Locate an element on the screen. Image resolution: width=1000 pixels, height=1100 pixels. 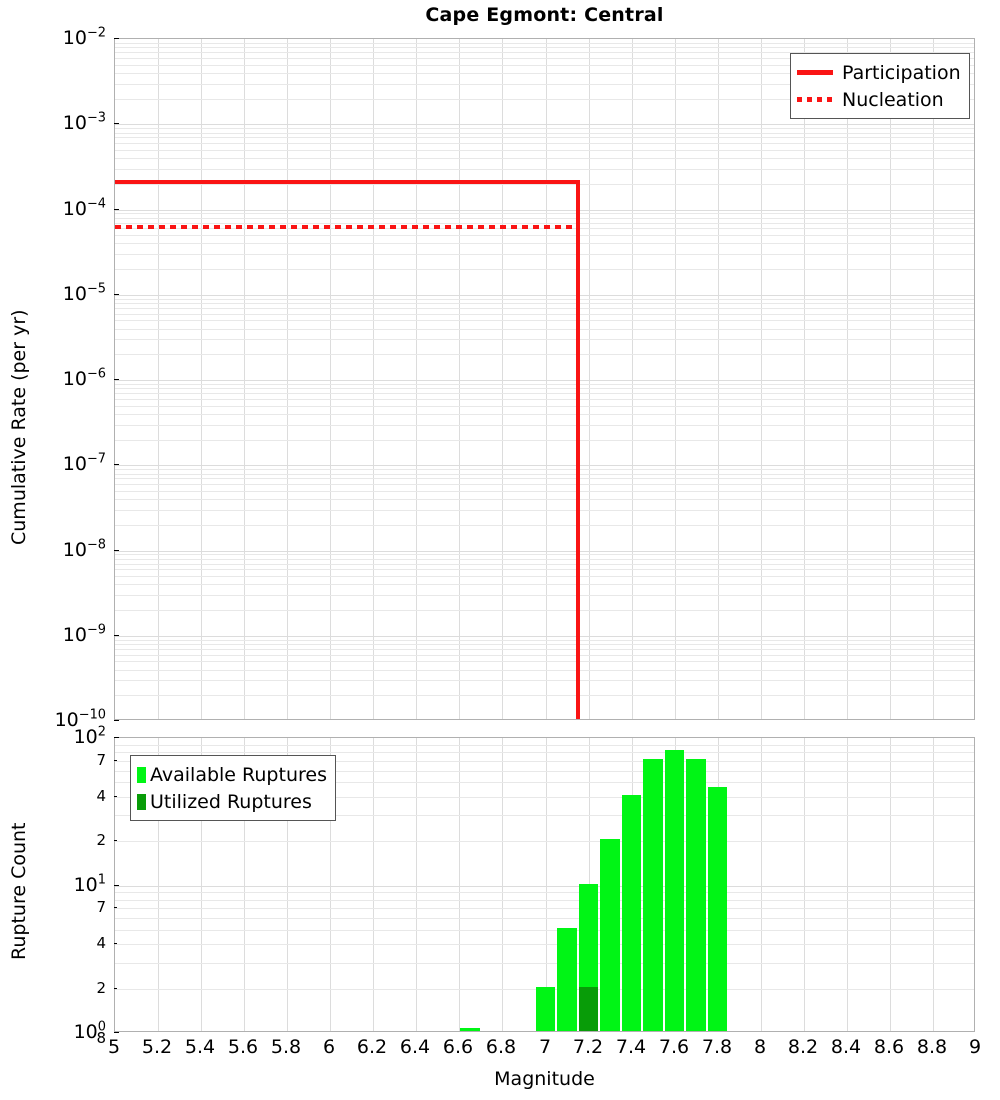
x-tick-label: 5.6 is located at coordinates (243, 1047).